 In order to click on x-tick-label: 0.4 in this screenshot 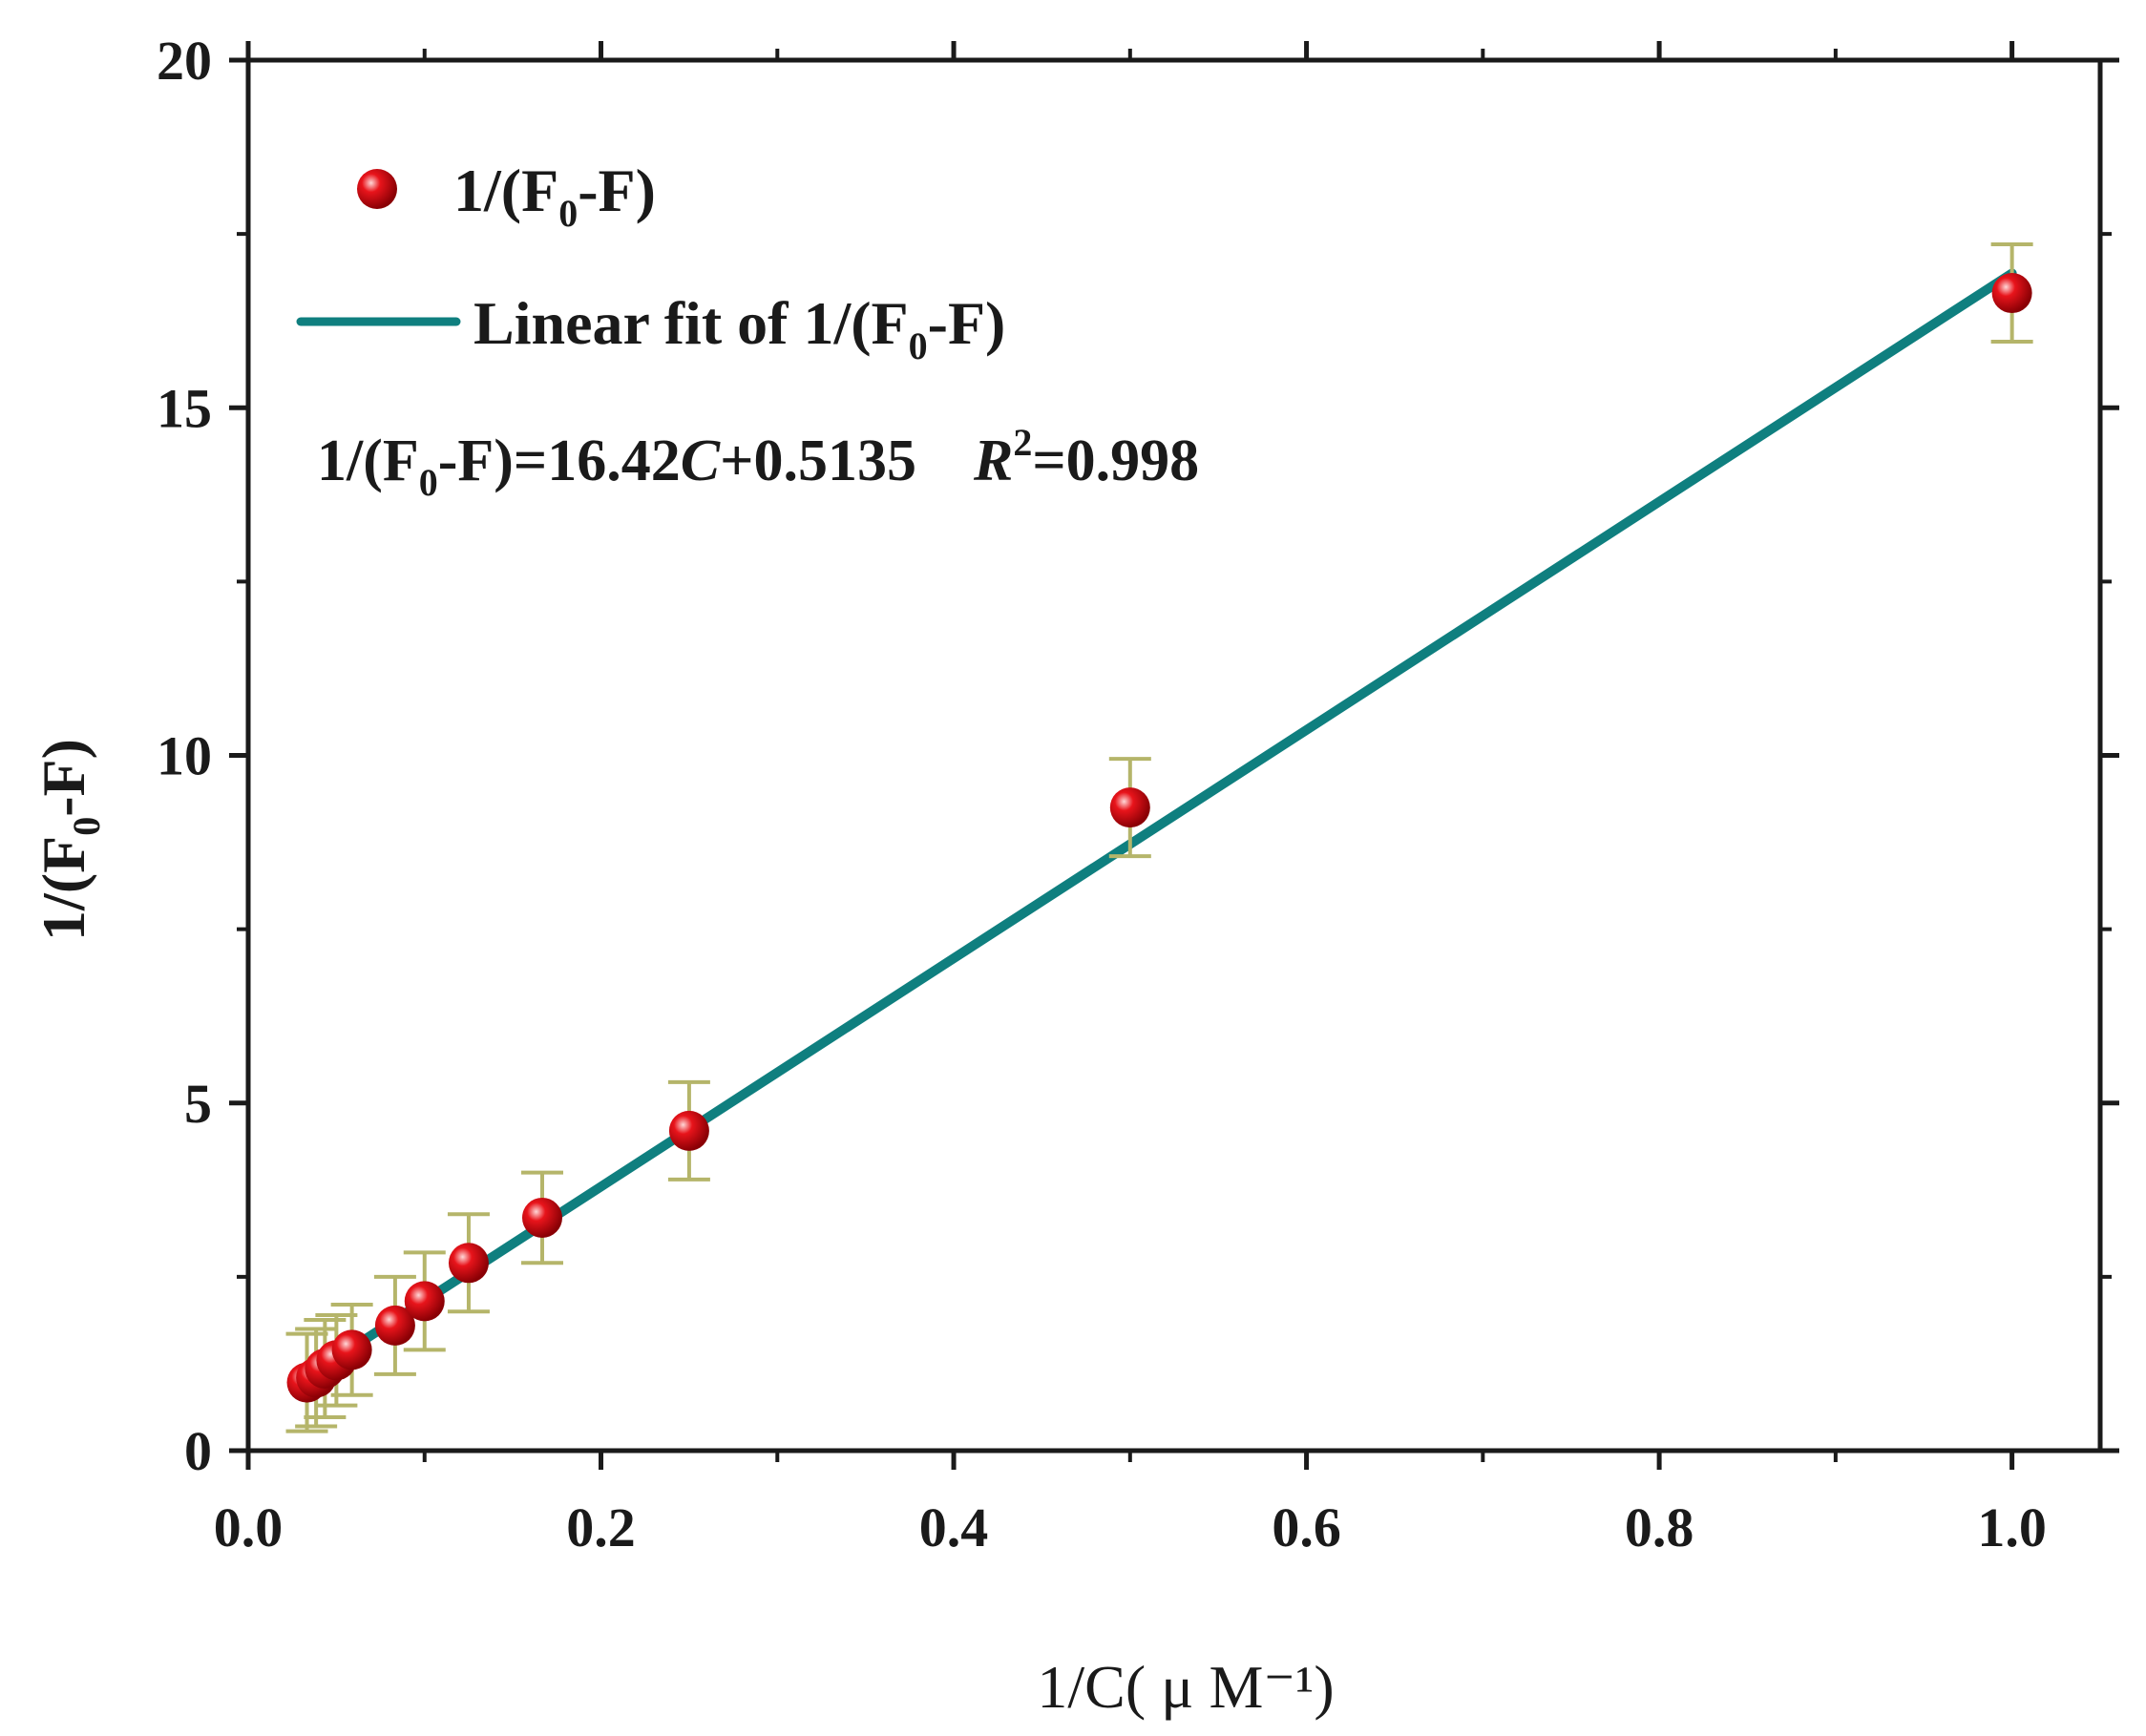, I will do `click(954, 1527)`.